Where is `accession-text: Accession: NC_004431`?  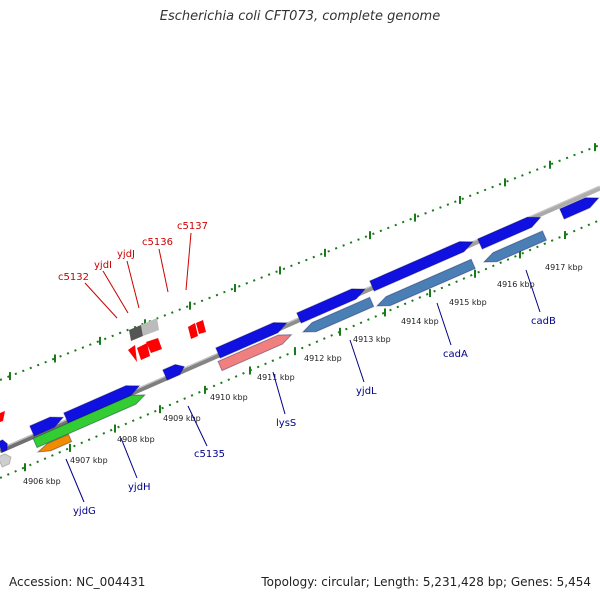 accession-text: Accession: NC_004431 is located at coordinates (77, 582).